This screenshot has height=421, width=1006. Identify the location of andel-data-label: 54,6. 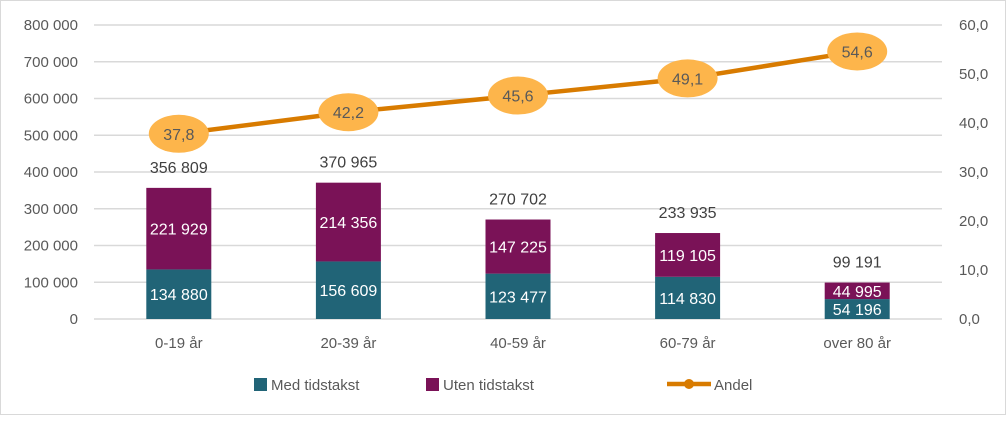
(857, 52).